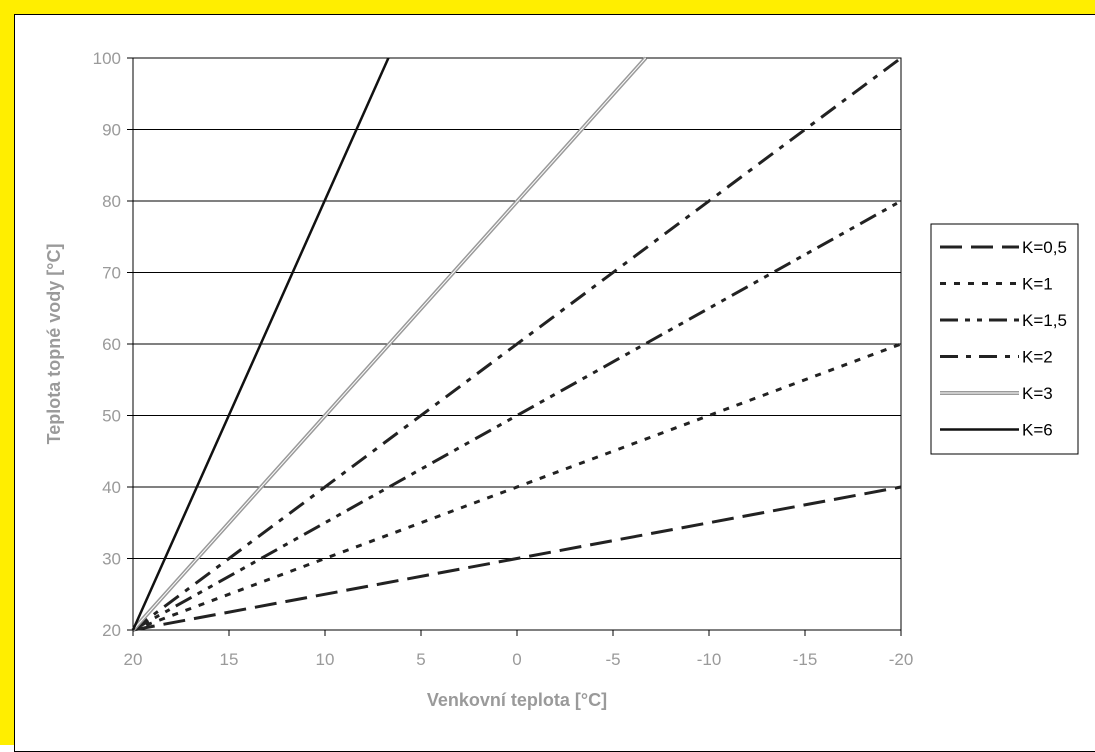 This screenshot has height=752, width=1095. Describe the element at coordinates (107, 58) in the screenshot. I see `y-tick-label: 100` at that location.